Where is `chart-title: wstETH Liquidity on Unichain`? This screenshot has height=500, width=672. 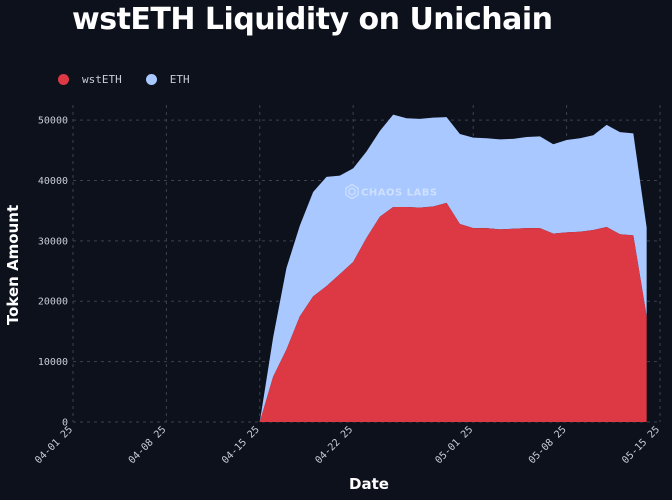 chart-title: wstETH Liquidity on Unichain is located at coordinates (312, 19).